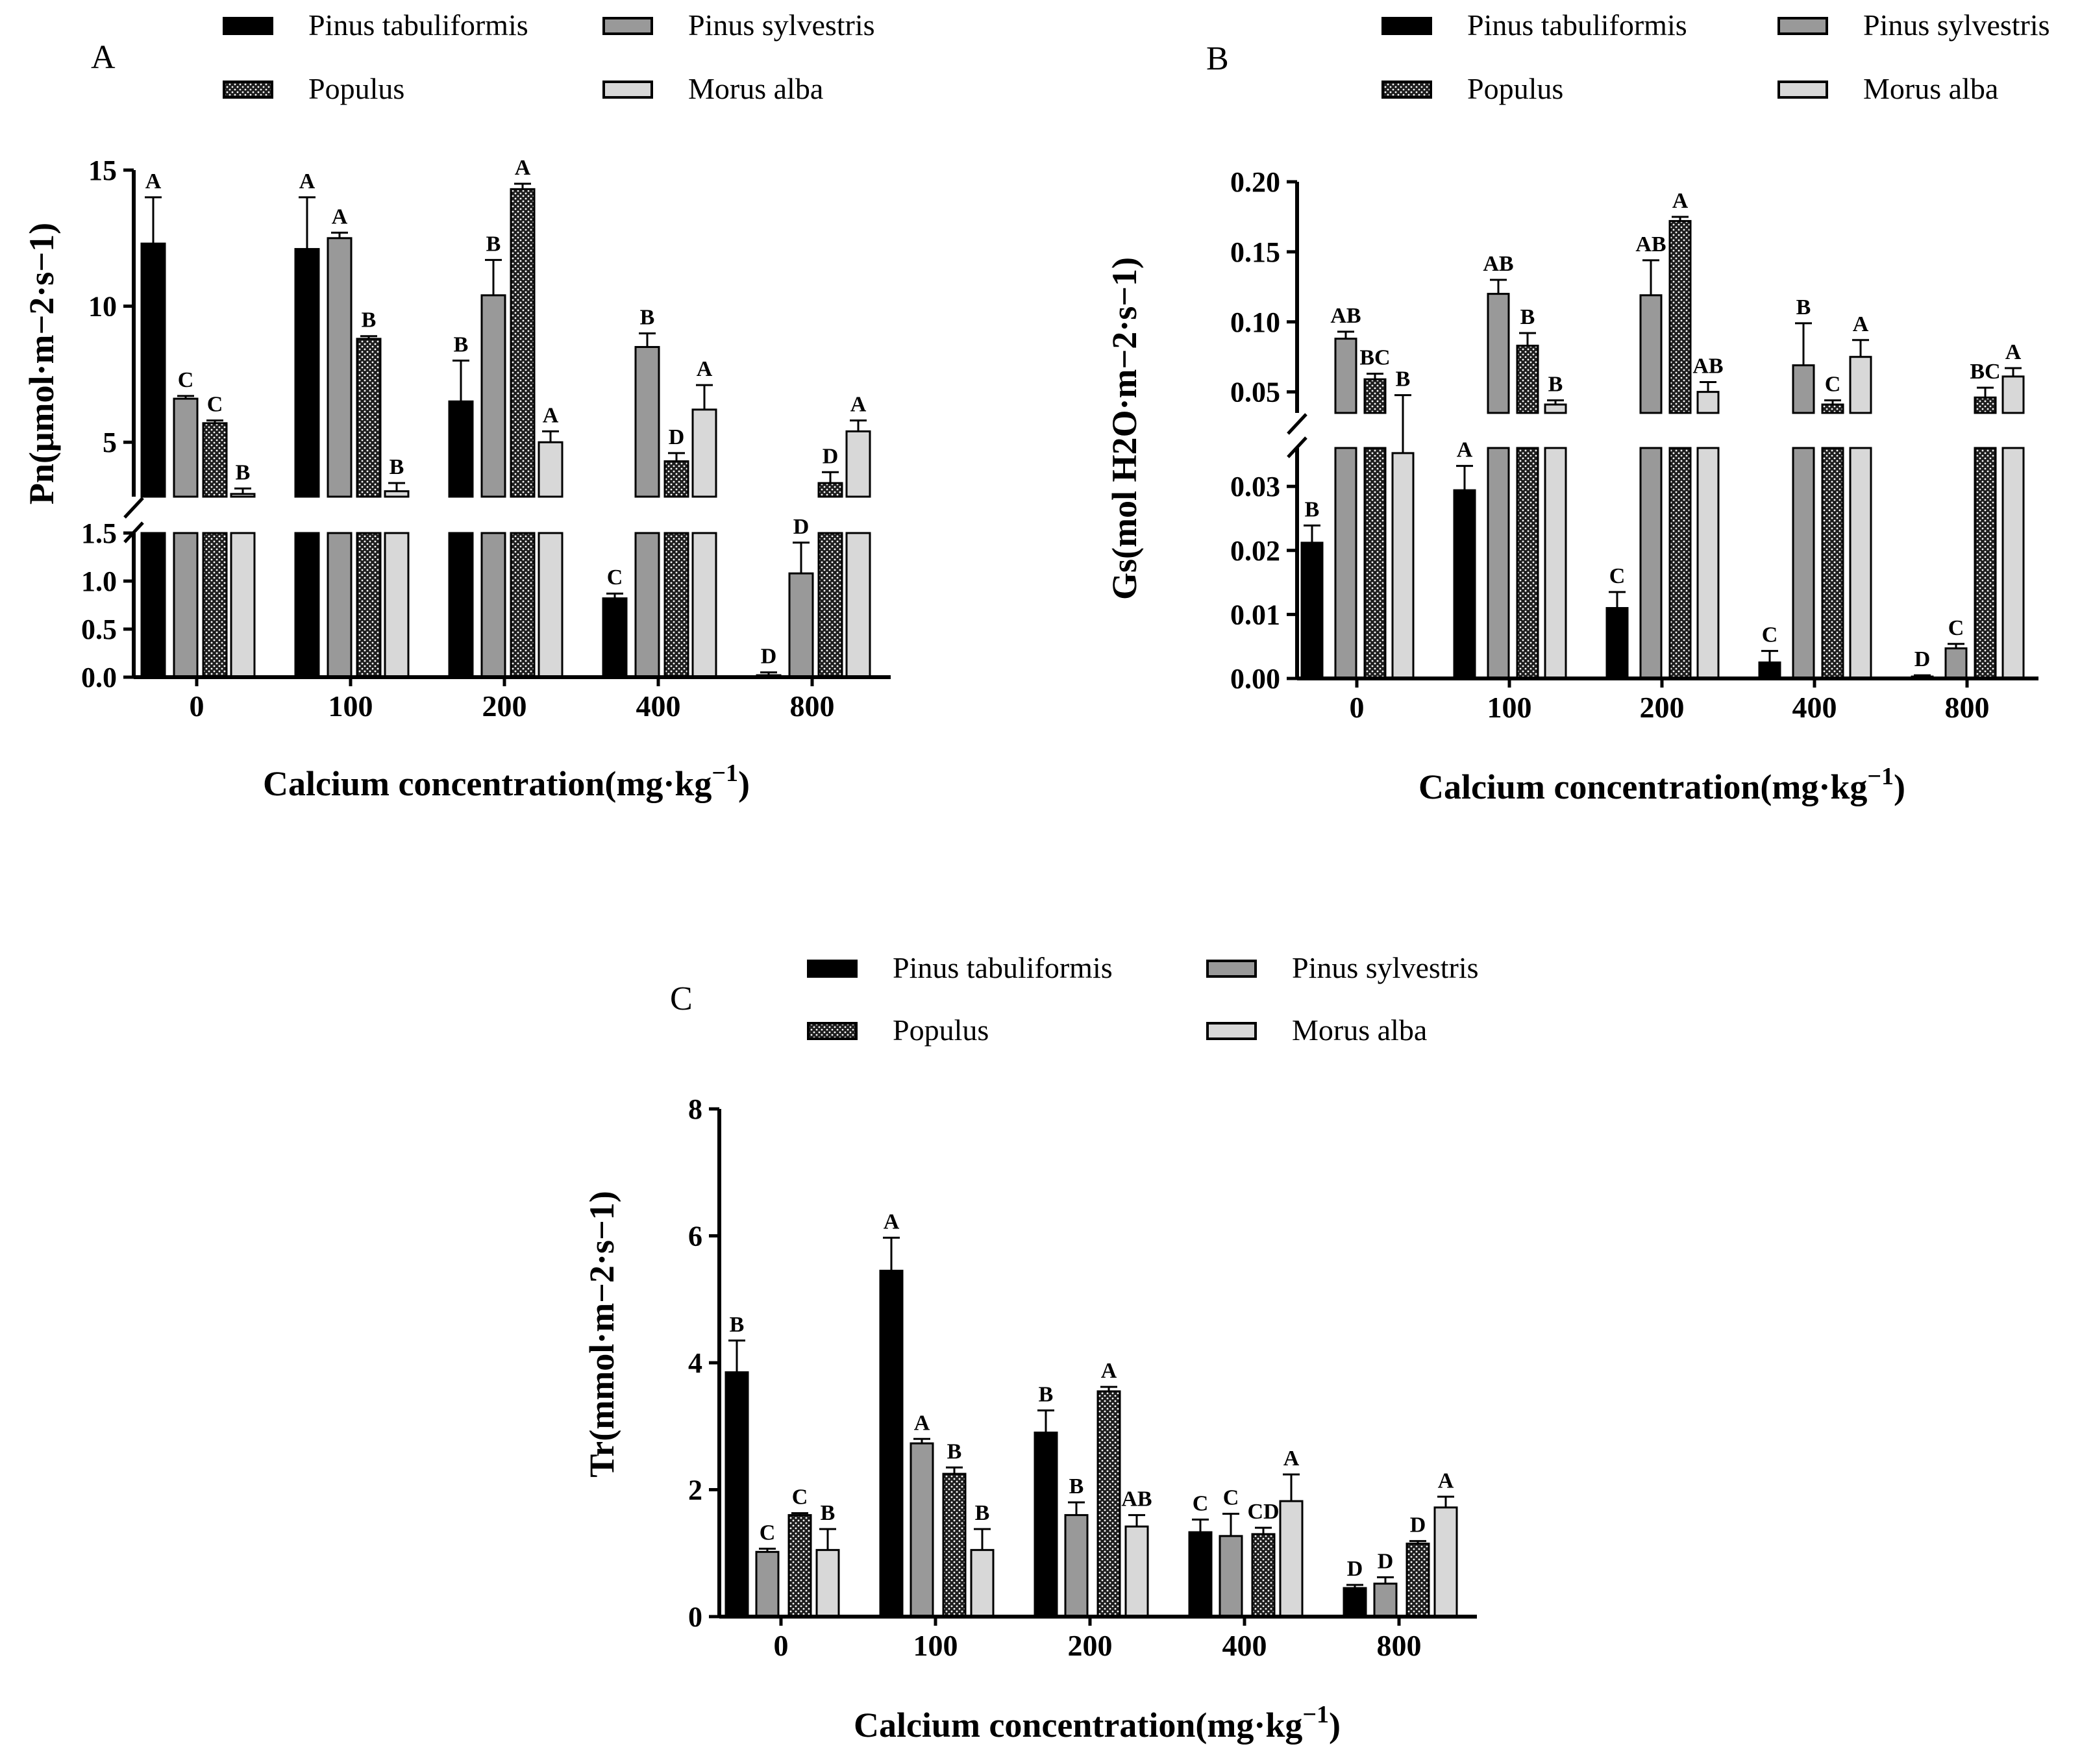 This screenshot has width=2093, height=1764. I want to click on panel-c-x-axis-title-main: Calcium concentration(mg·kg, so click(1078, 1725).